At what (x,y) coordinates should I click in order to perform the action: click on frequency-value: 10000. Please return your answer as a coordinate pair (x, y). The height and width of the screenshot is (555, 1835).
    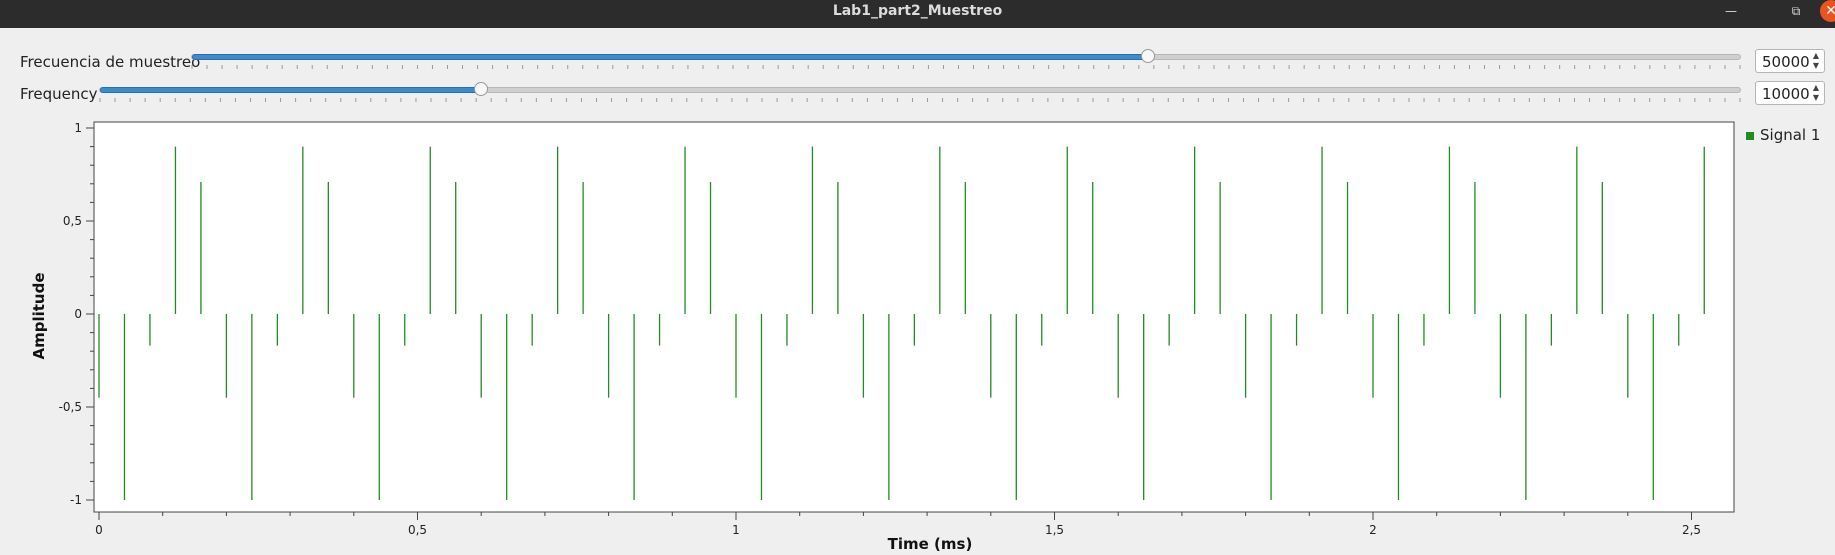
    Looking at the image, I should click on (1786, 94).